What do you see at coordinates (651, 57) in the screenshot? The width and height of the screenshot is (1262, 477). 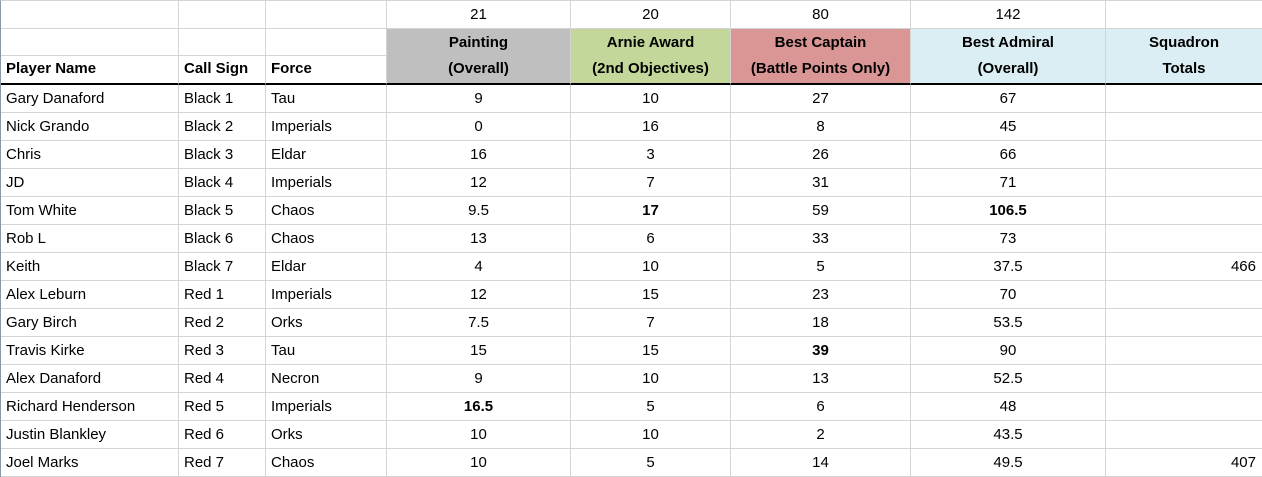 I see `column-header-arnie-award: Arnie Award (2nd Objectives)` at bounding box center [651, 57].